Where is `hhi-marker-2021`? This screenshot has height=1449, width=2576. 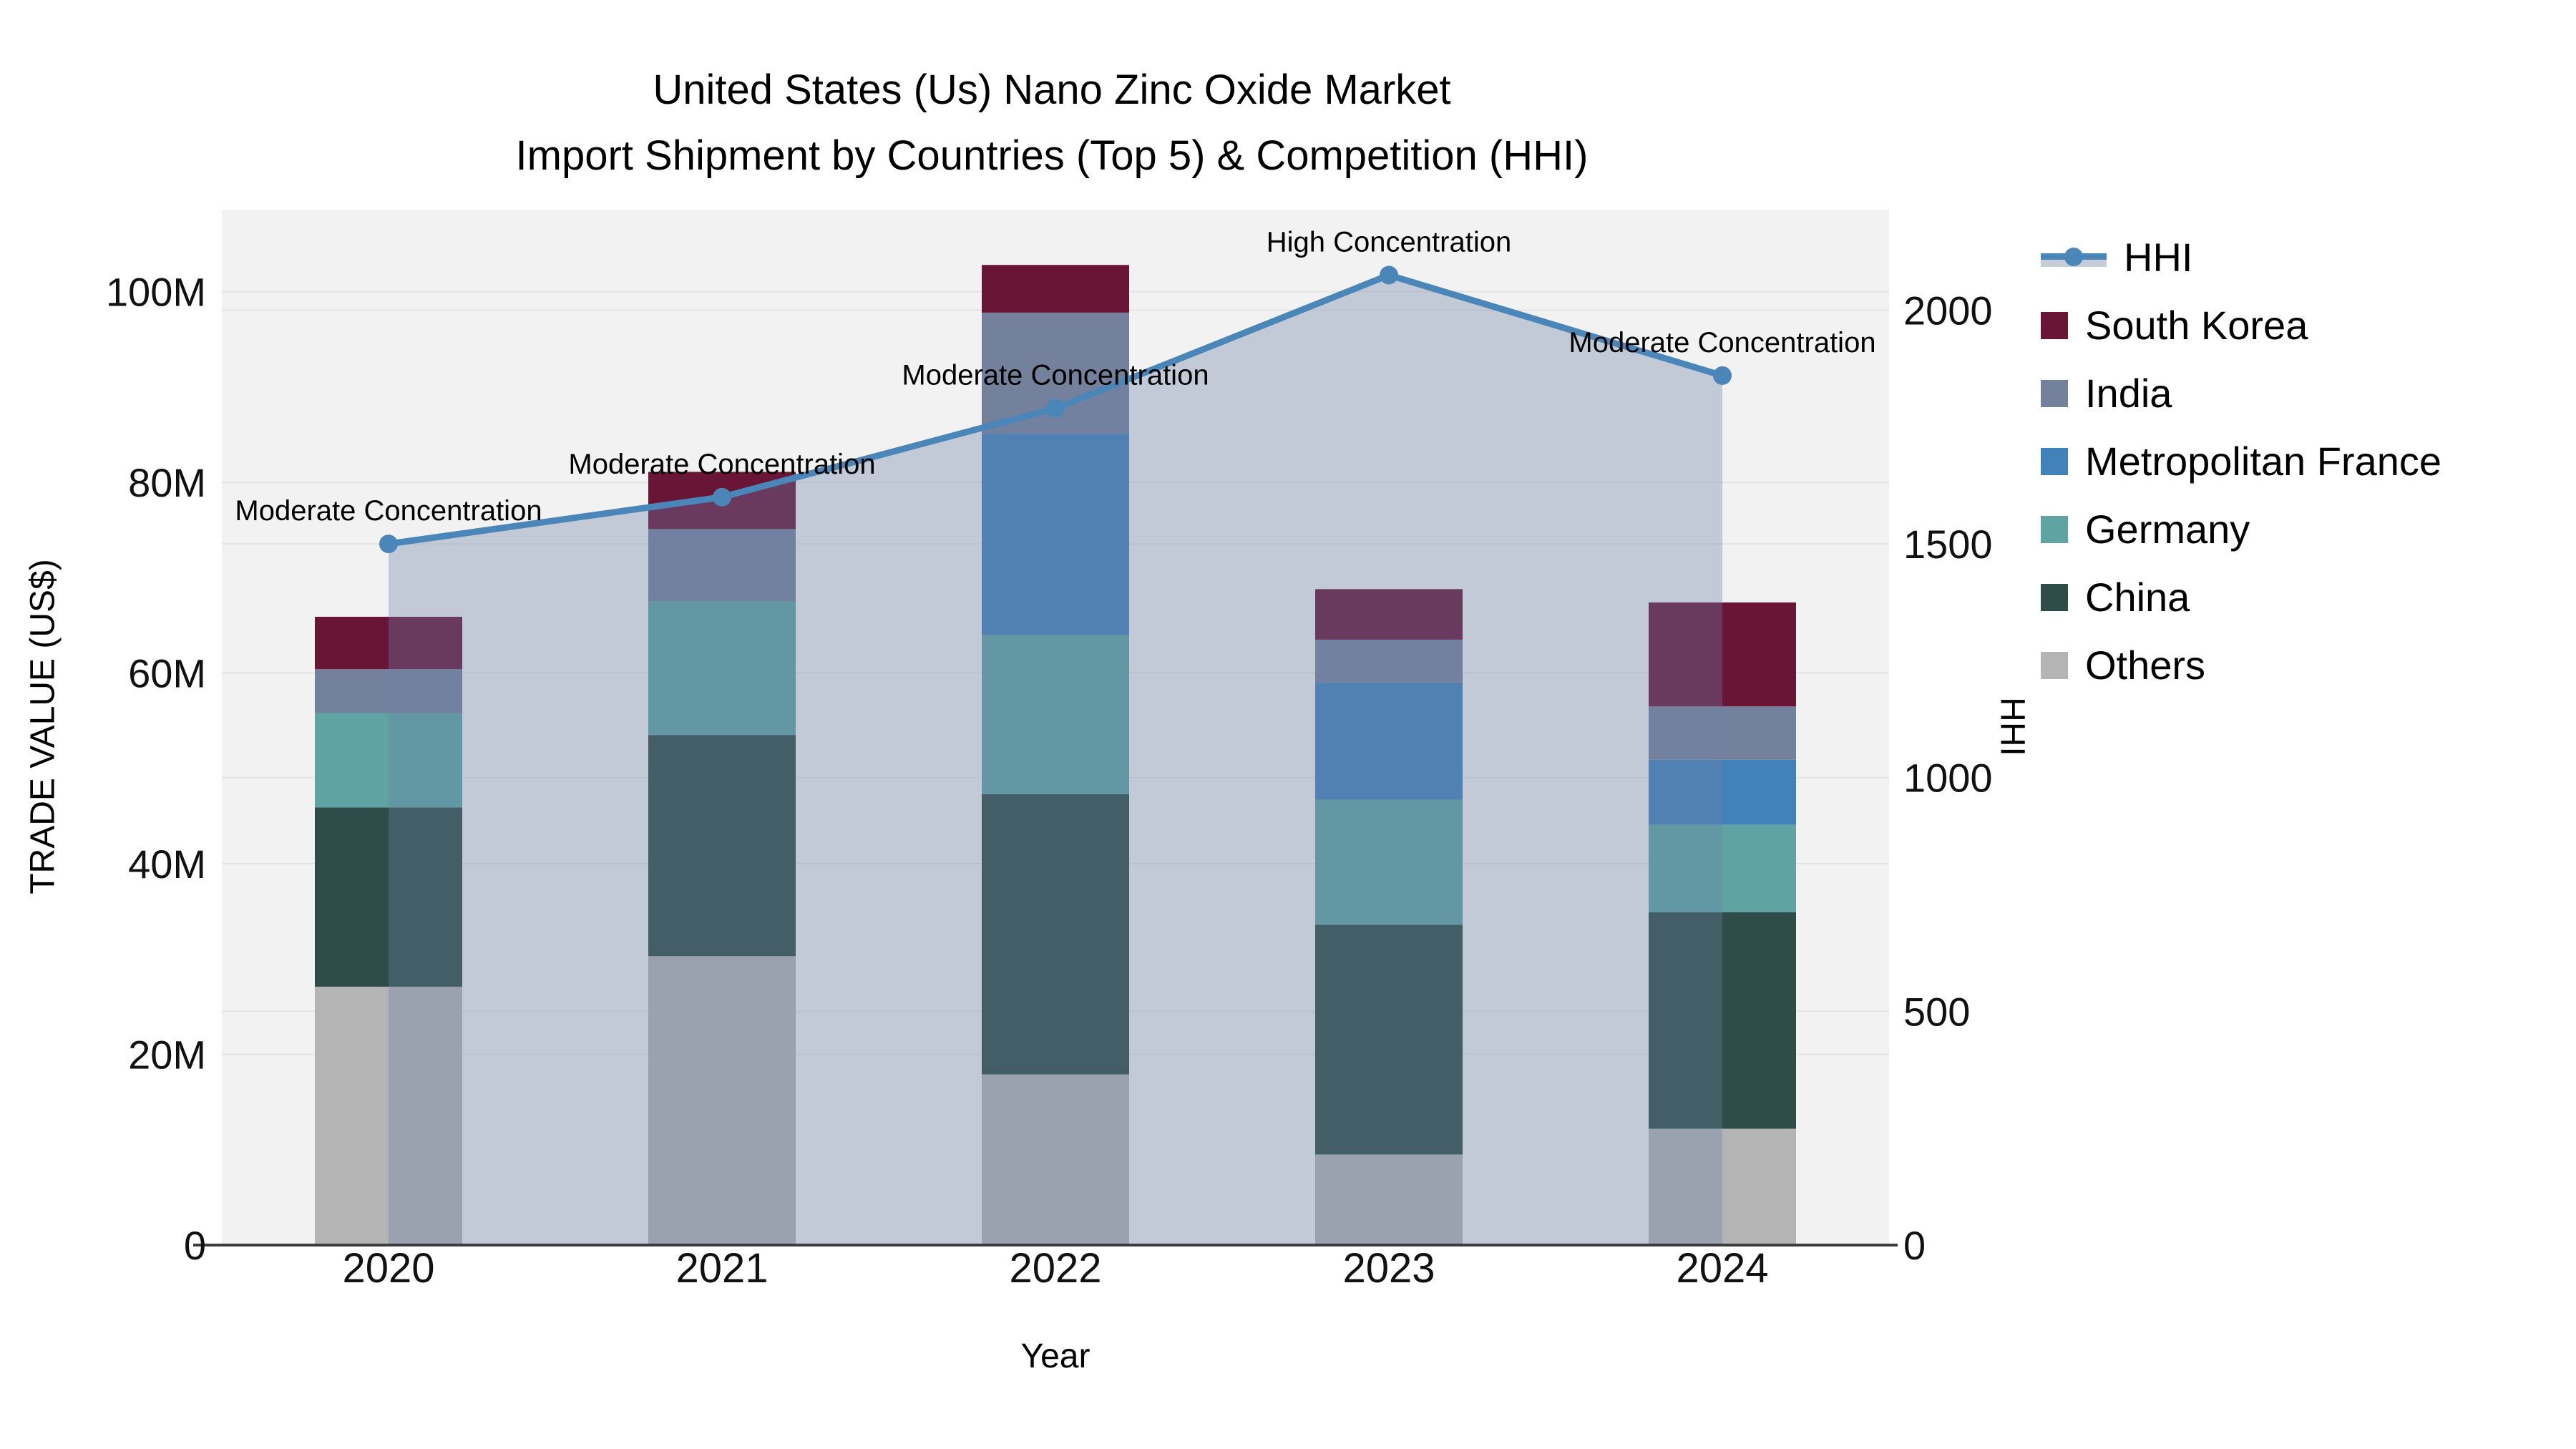 hhi-marker-2021 is located at coordinates (722, 497).